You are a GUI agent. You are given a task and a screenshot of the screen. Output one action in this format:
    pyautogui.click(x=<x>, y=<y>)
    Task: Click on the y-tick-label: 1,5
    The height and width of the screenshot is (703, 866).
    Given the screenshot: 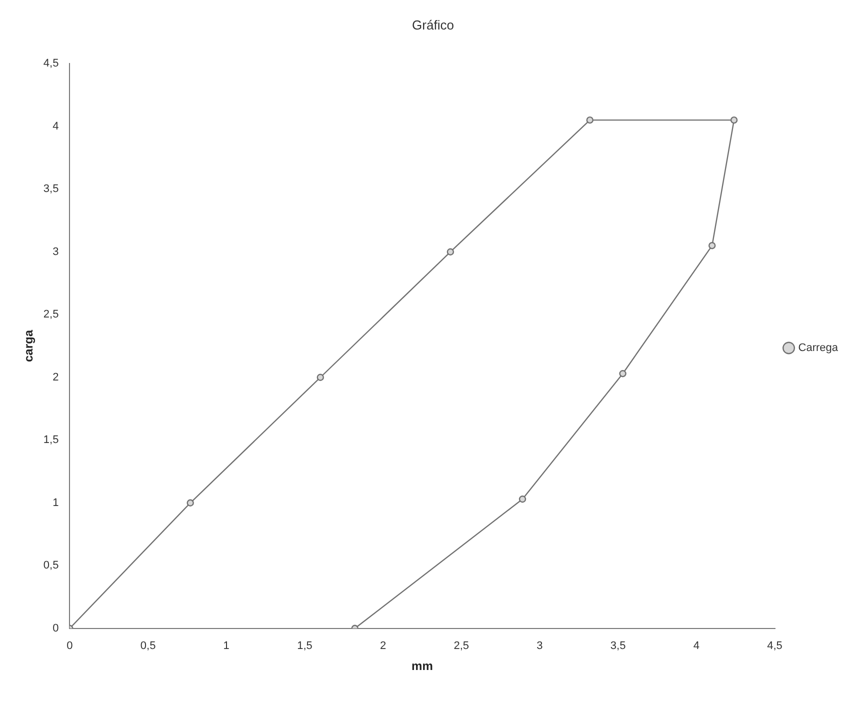 What is the action you would take?
    pyautogui.click(x=51, y=440)
    